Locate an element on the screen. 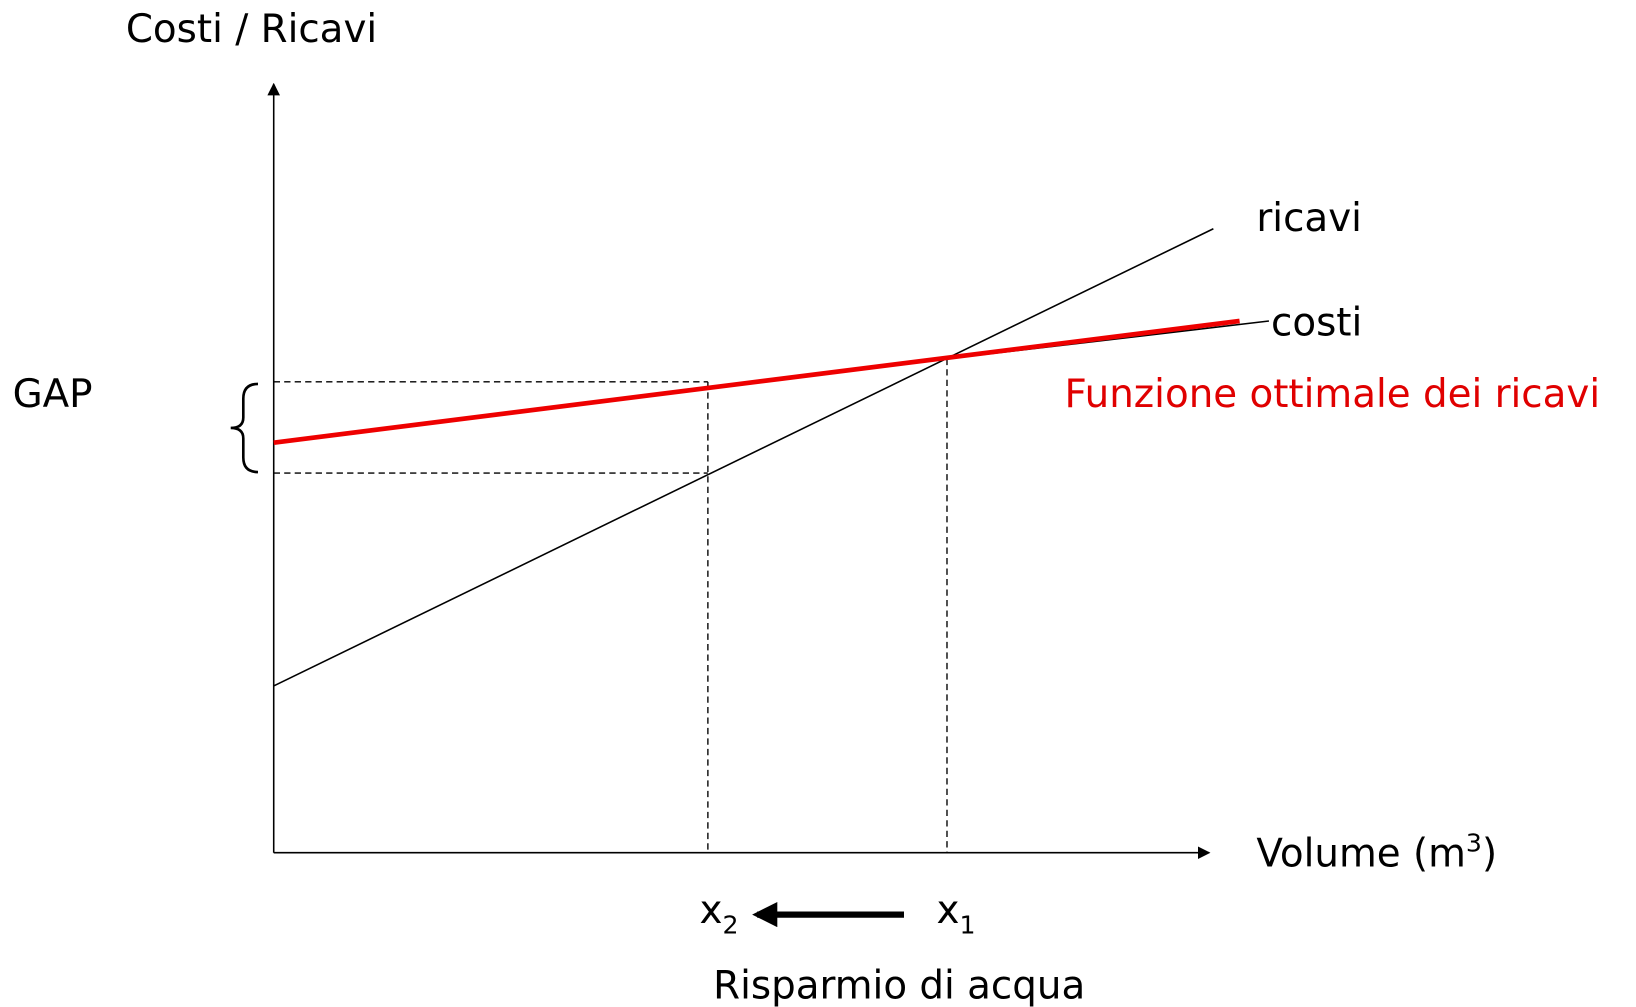 Image resolution: width=1636 pixels, height=1007 pixels. caption: Risparmio di acqua is located at coordinates (899, 985).